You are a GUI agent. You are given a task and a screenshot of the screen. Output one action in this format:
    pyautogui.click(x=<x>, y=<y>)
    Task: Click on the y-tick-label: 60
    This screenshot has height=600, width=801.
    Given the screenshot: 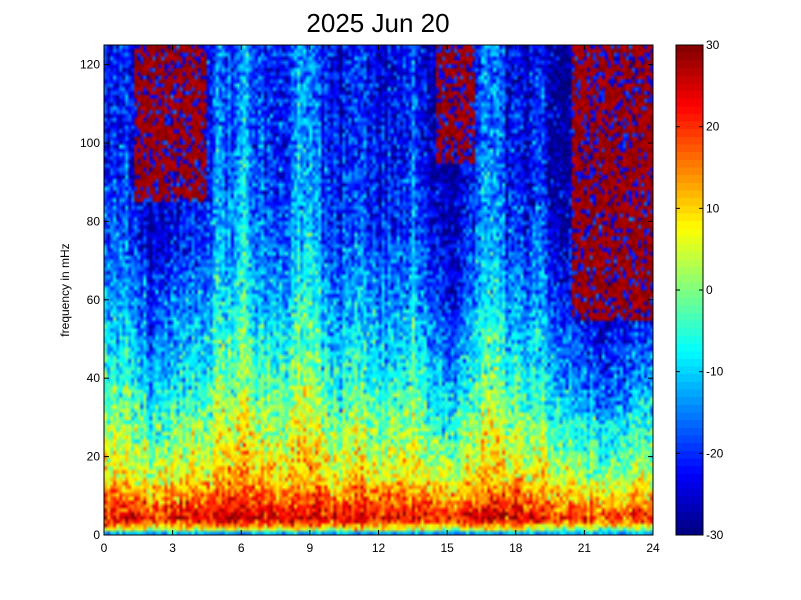 What is the action you would take?
    pyautogui.click(x=94, y=300)
    